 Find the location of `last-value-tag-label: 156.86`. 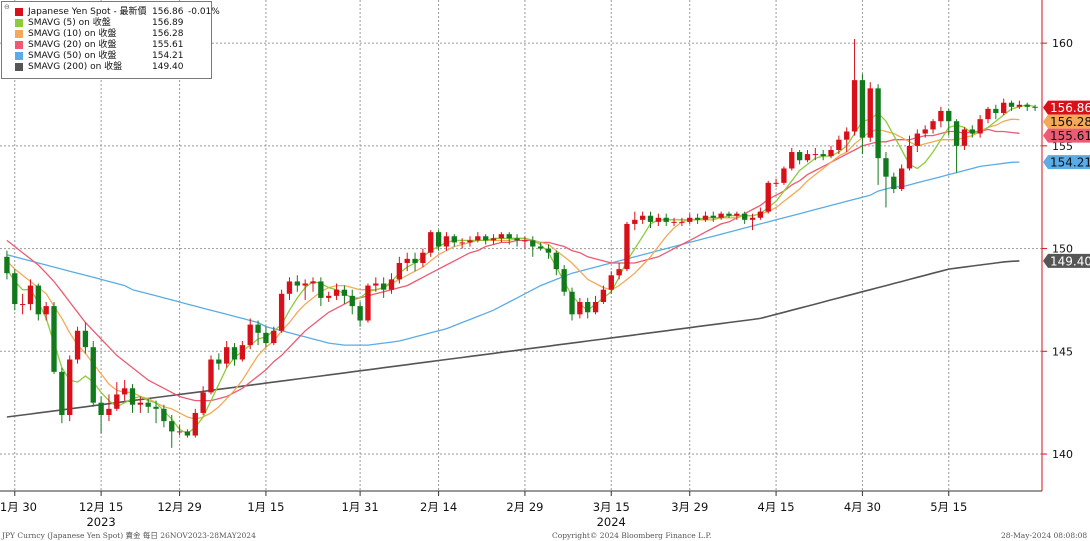

last-value-tag-label: 156.86 is located at coordinates (1070, 108).